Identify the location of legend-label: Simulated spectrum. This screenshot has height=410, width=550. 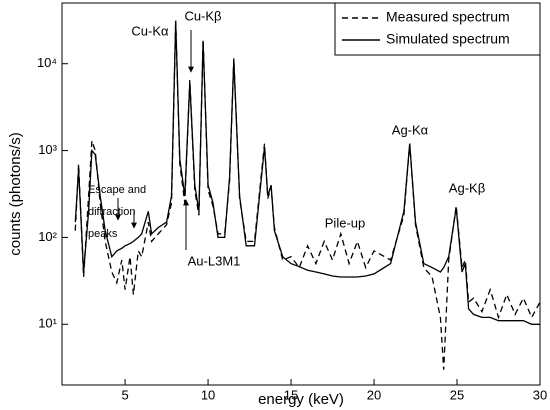
(448, 39).